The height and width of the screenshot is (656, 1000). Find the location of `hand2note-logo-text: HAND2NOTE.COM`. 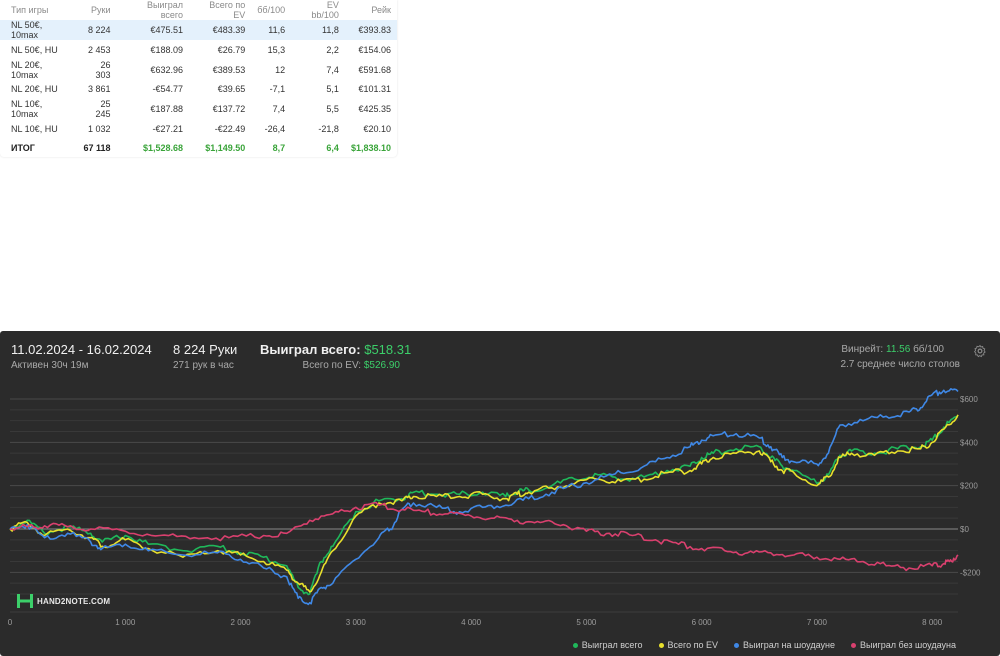

hand2note-logo-text: HAND2NOTE.COM is located at coordinates (74, 601).